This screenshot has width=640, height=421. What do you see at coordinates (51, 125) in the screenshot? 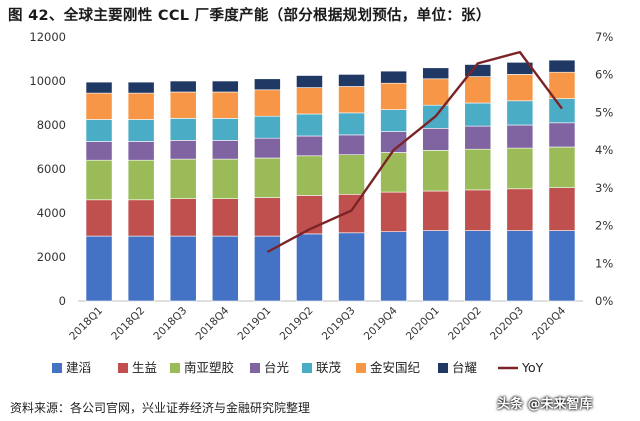
I see `y-left-tick-label: 8000` at bounding box center [51, 125].